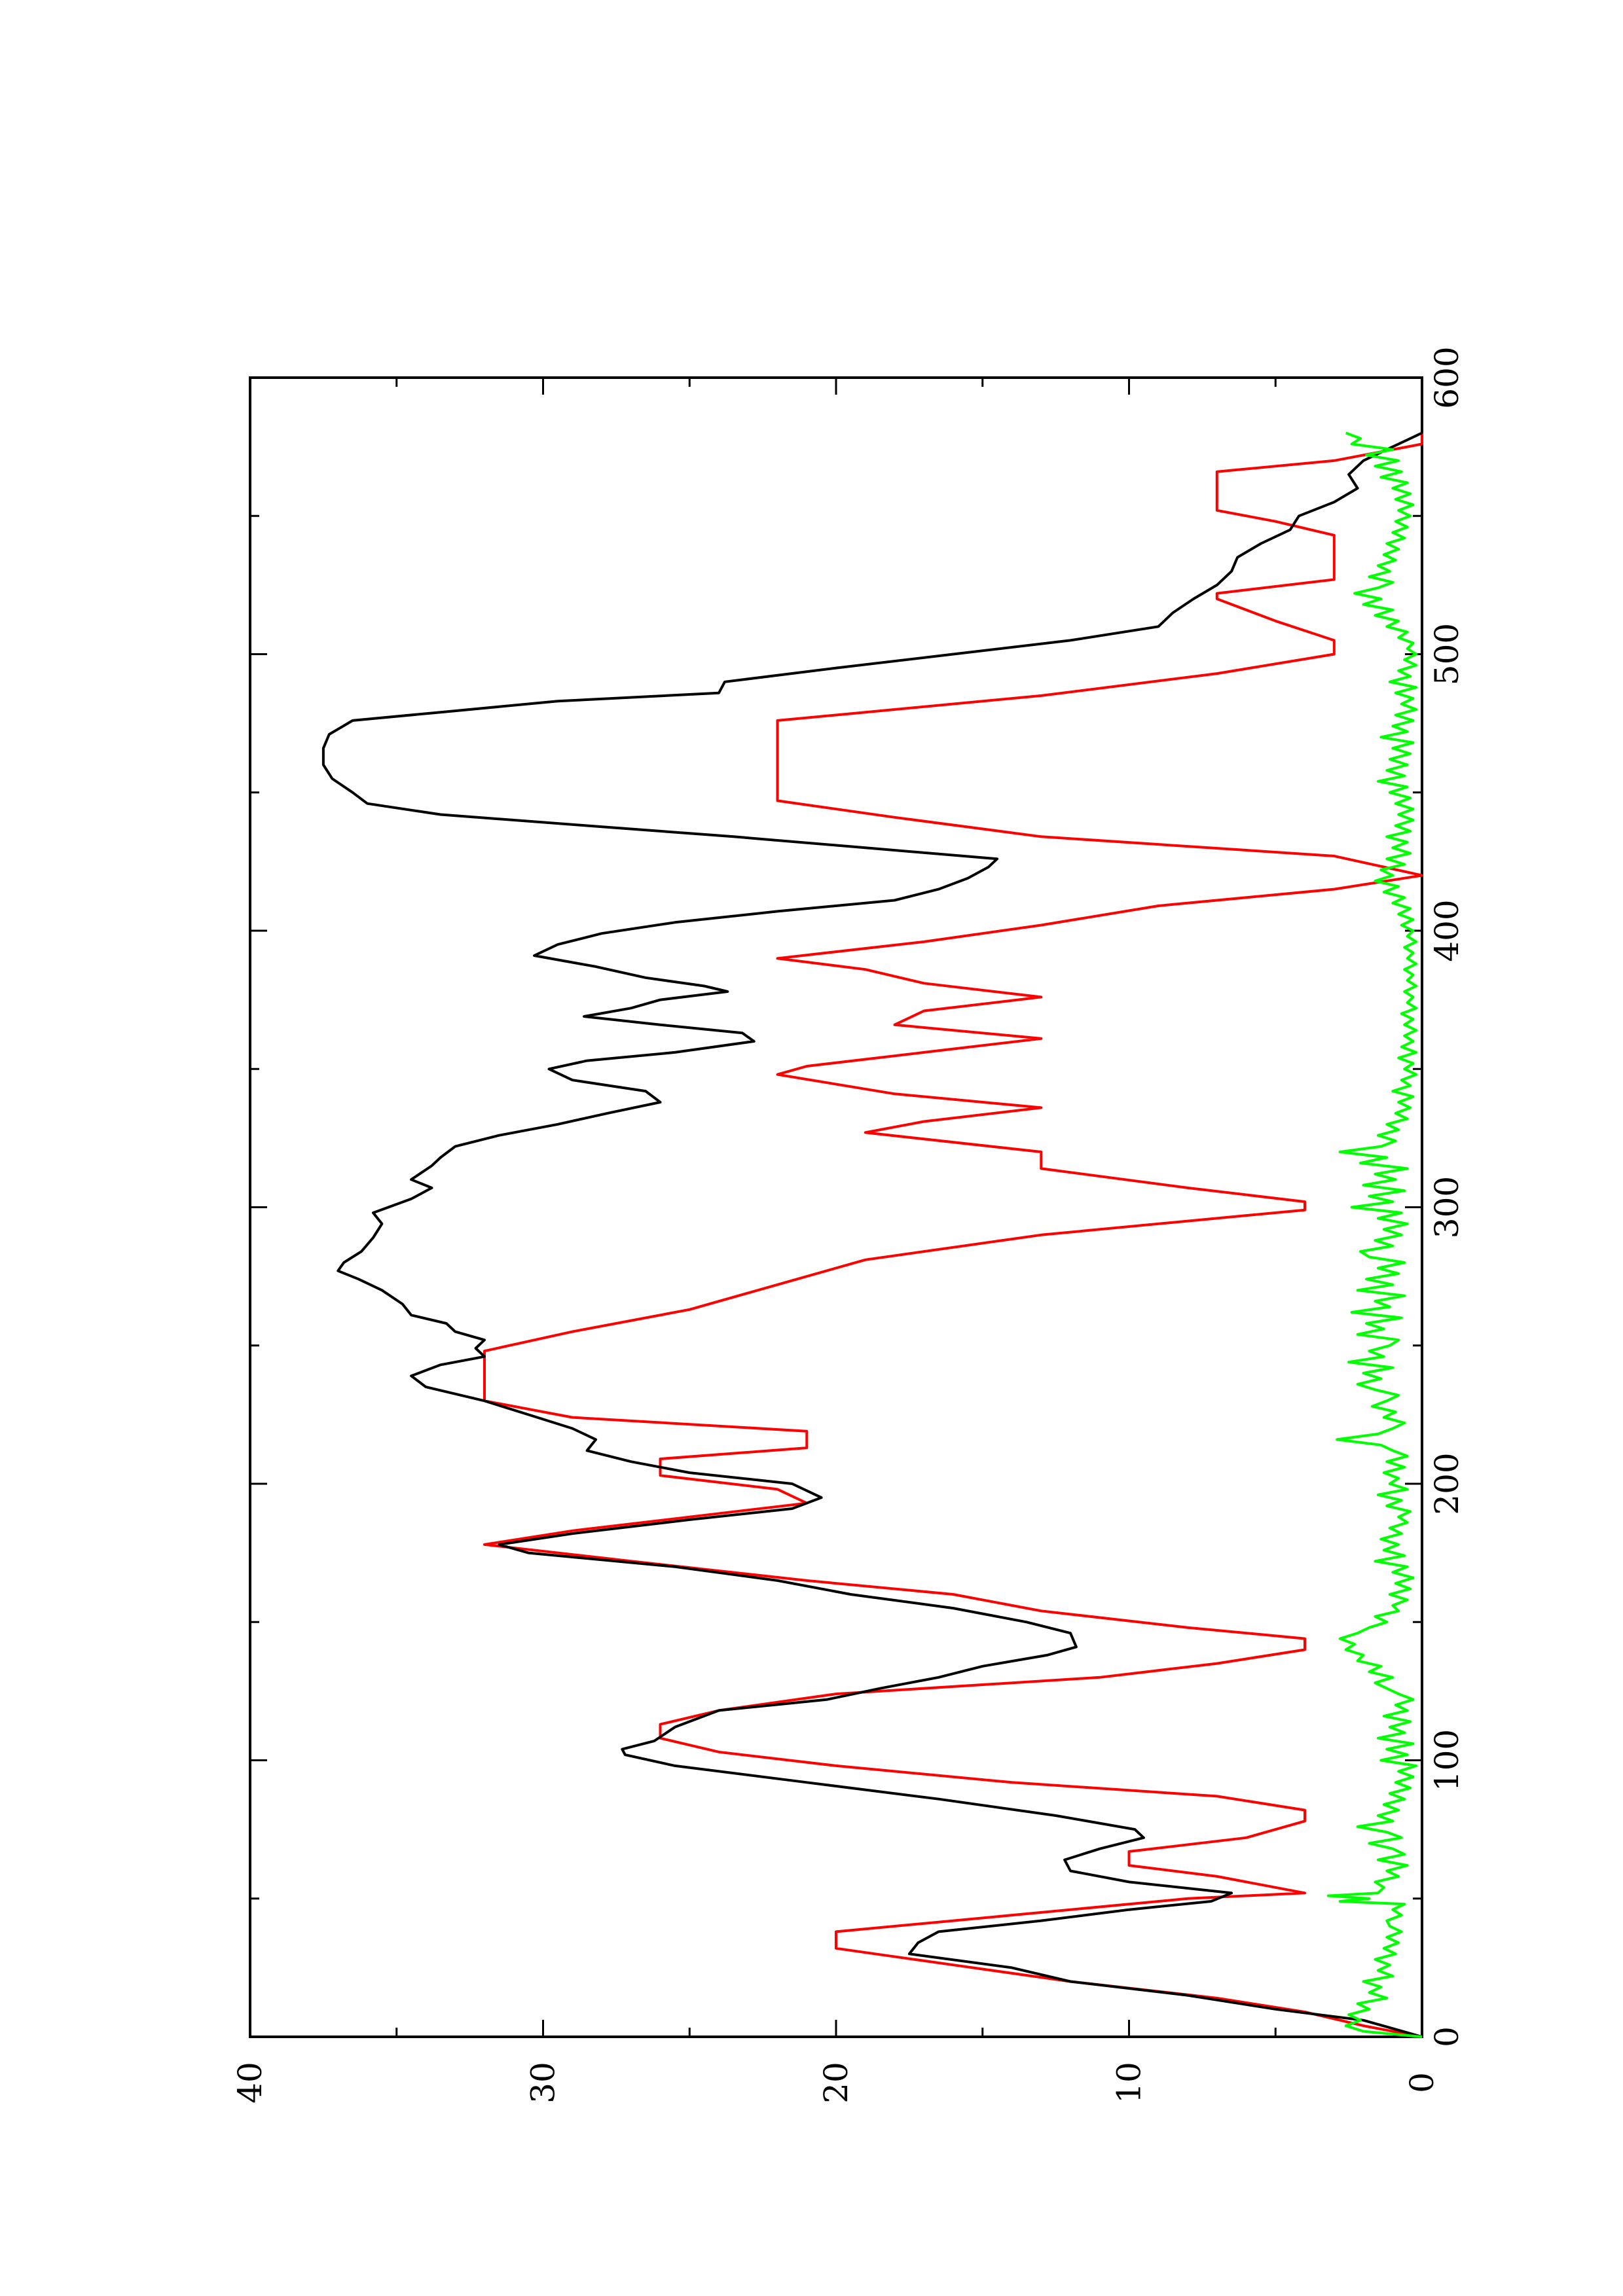  I want to click on green-series-line, so click(1374, 1234).